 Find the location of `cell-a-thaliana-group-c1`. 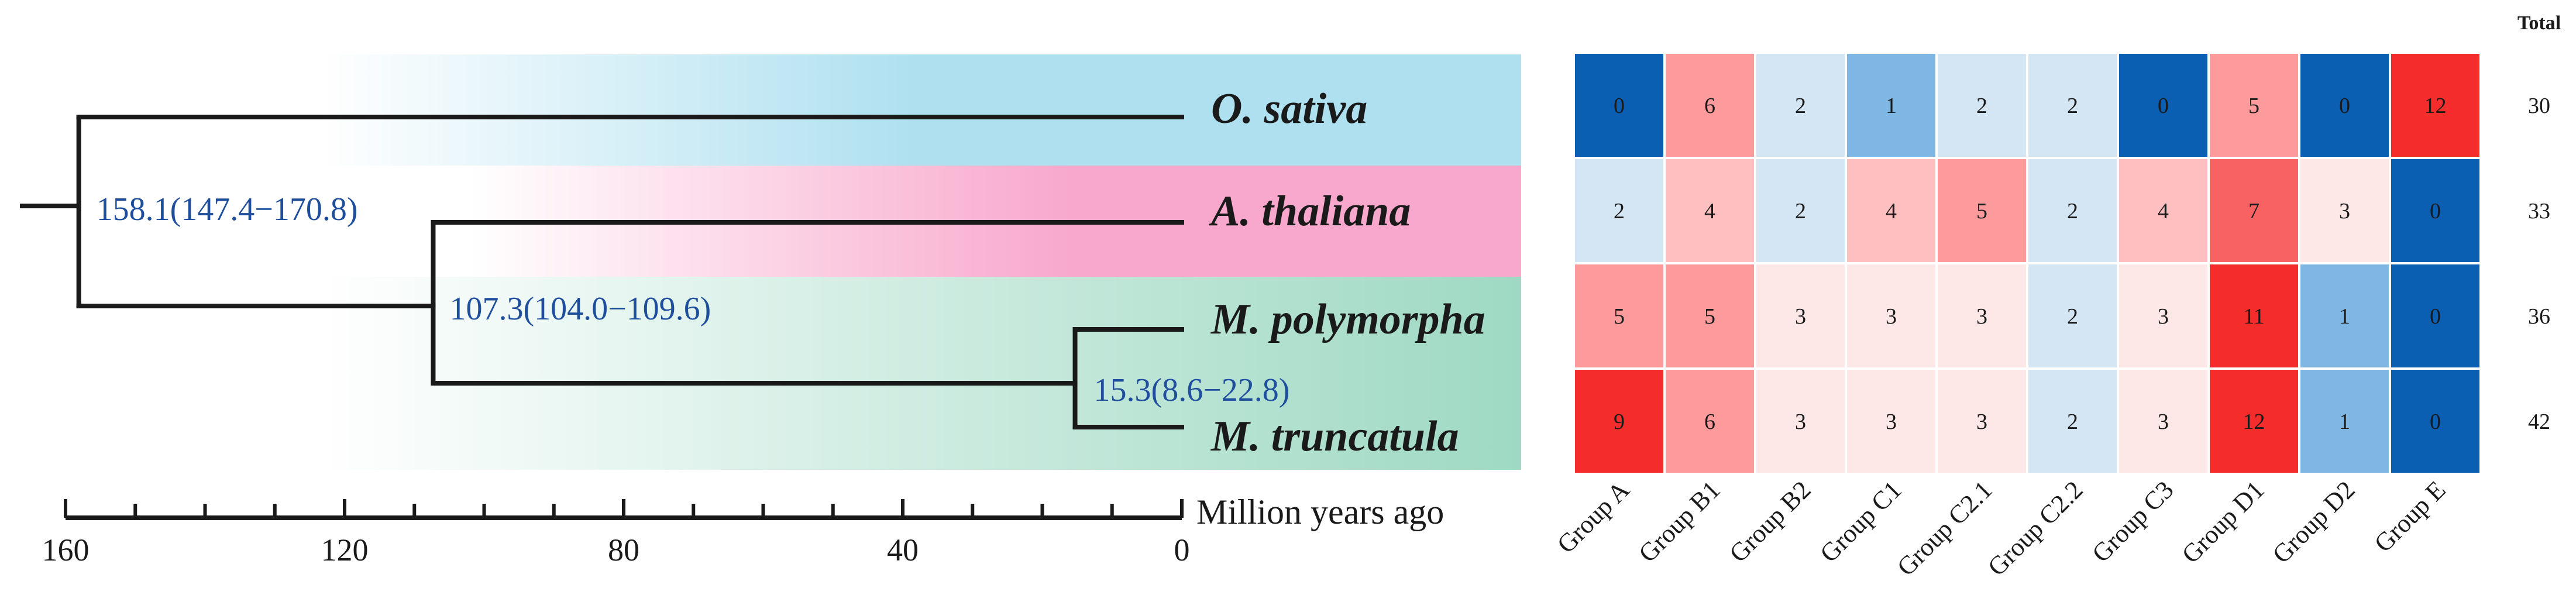

cell-a-thaliana-group-c1 is located at coordinates (1892, 210).